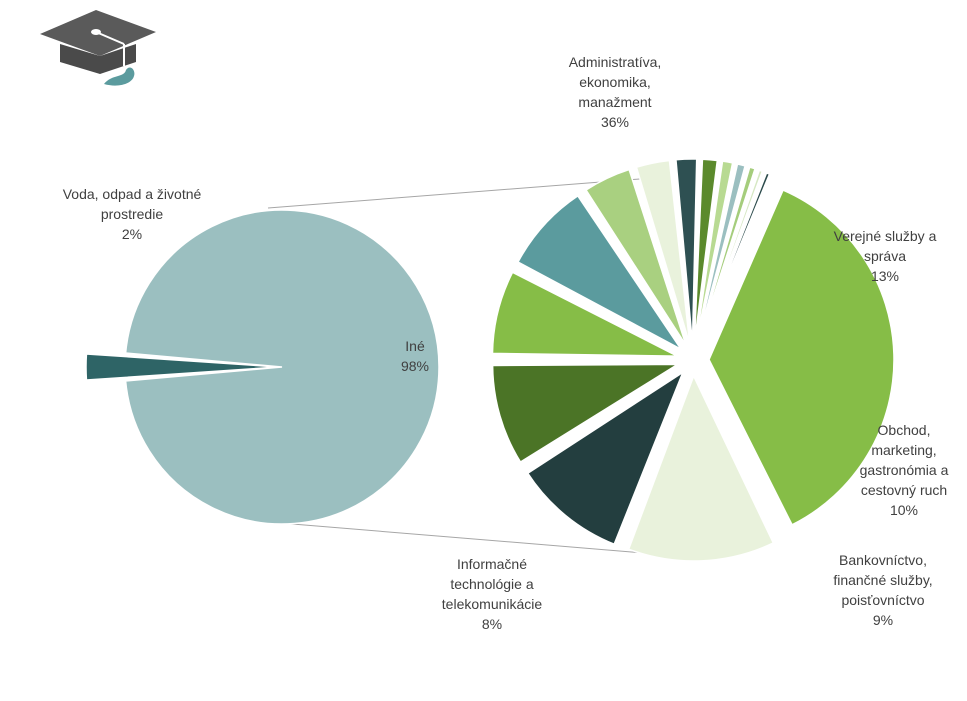  What do you see at coordinates (885, 256) in the screenshot?
I see `label-verejne-sluzby: Verejné služby a správa 13%` at bounding box center [885, 256].